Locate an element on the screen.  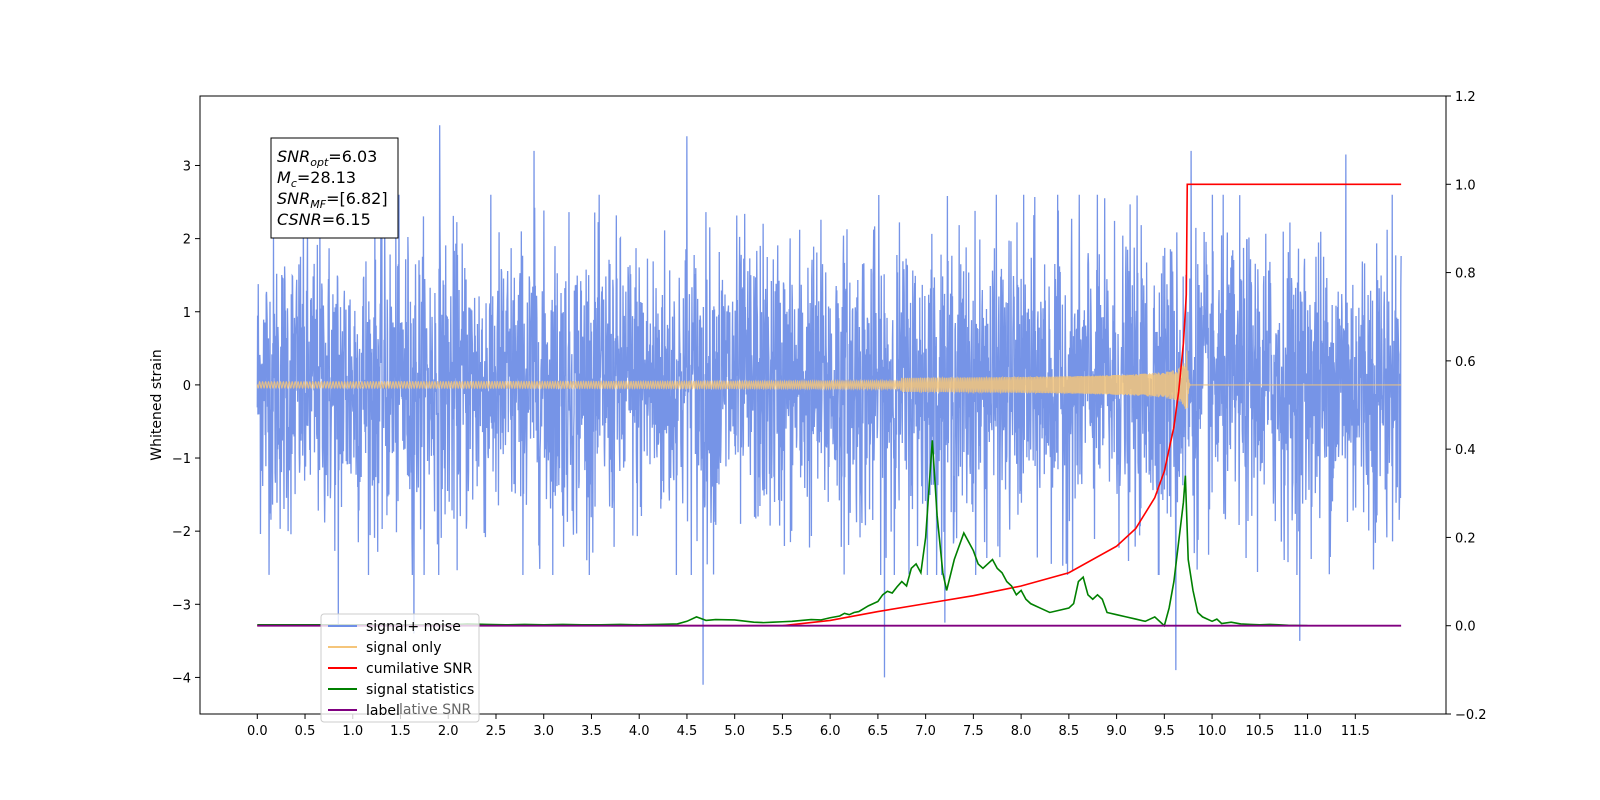
info-key: M is located at coordinates (284, 177).